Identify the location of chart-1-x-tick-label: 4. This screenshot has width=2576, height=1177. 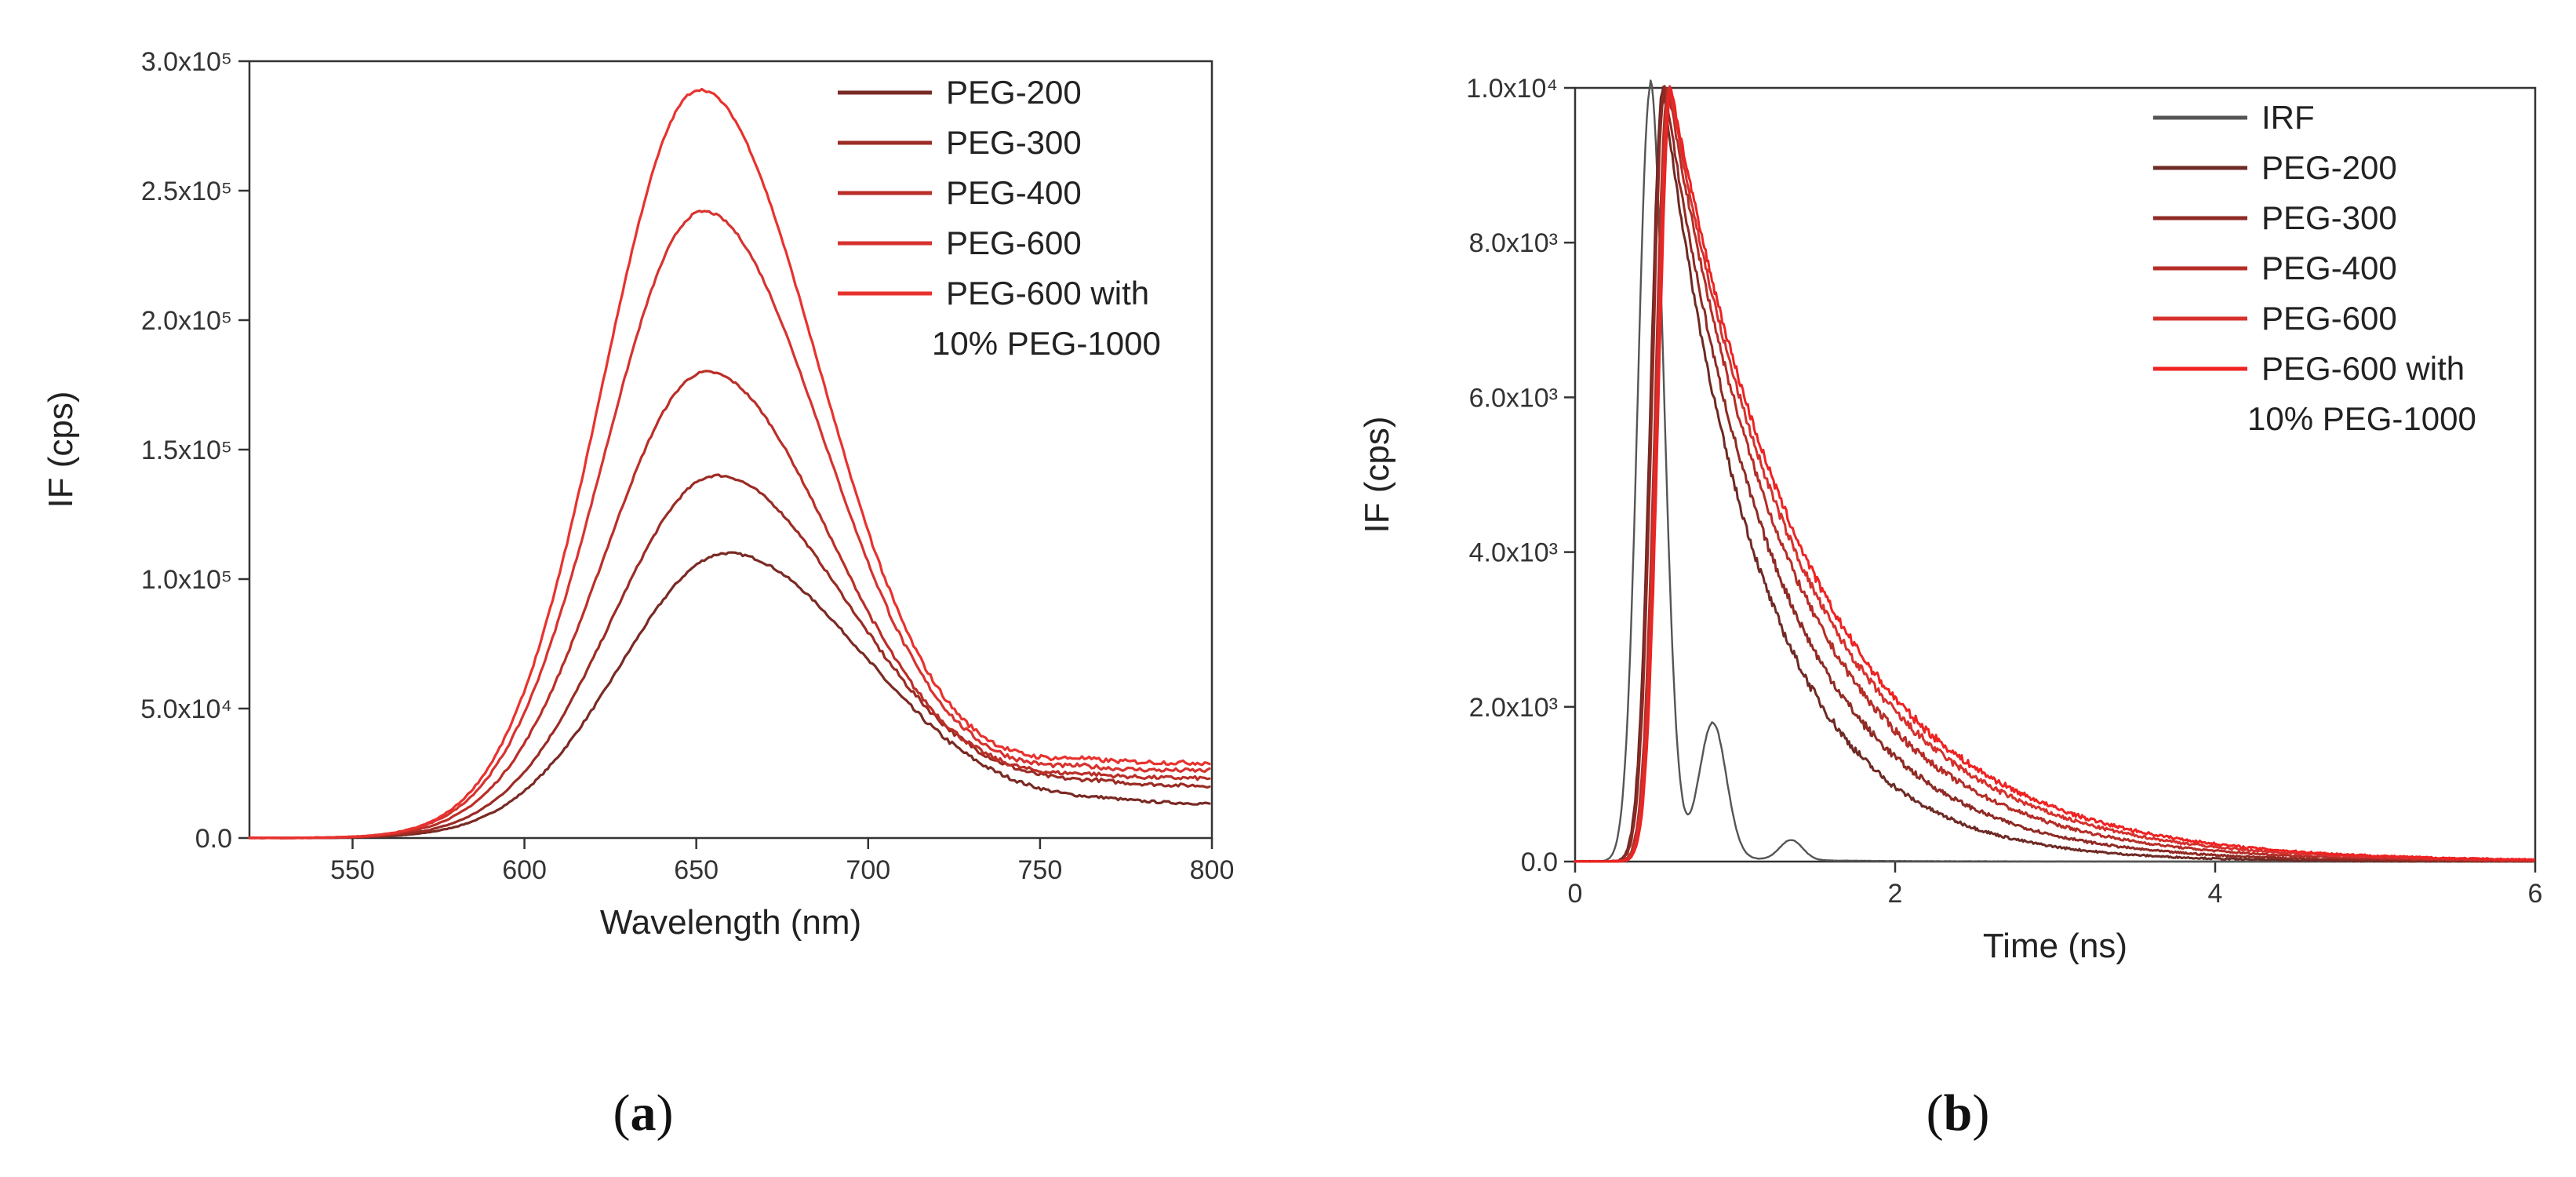
(2215, 894).